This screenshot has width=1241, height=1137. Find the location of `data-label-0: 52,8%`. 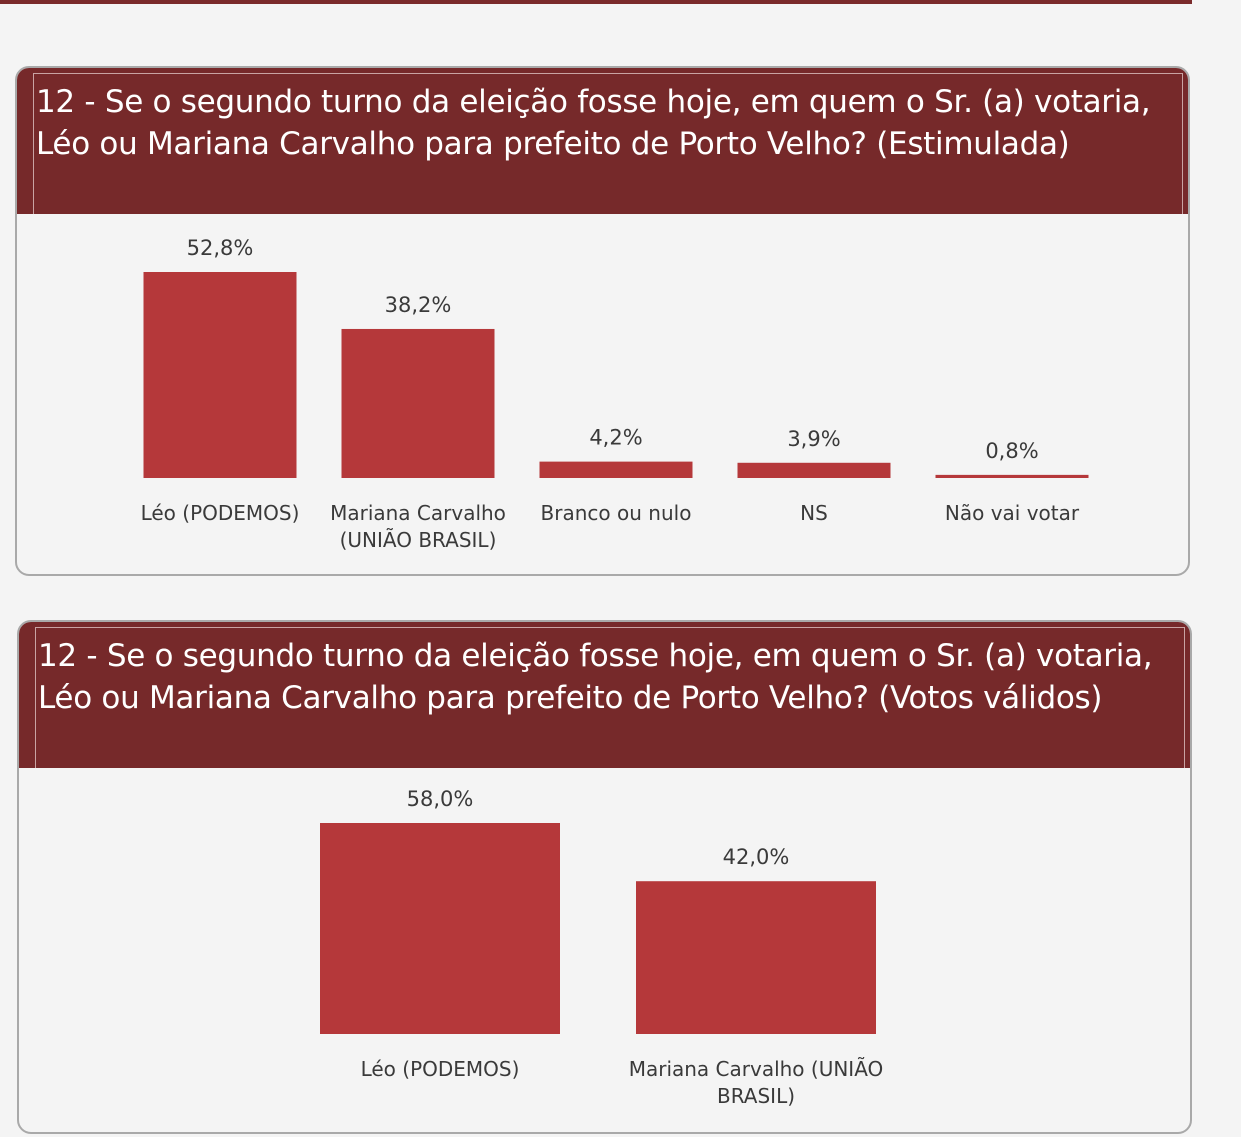

data-label-0: 52,8% is located at coordinates (220, 248).